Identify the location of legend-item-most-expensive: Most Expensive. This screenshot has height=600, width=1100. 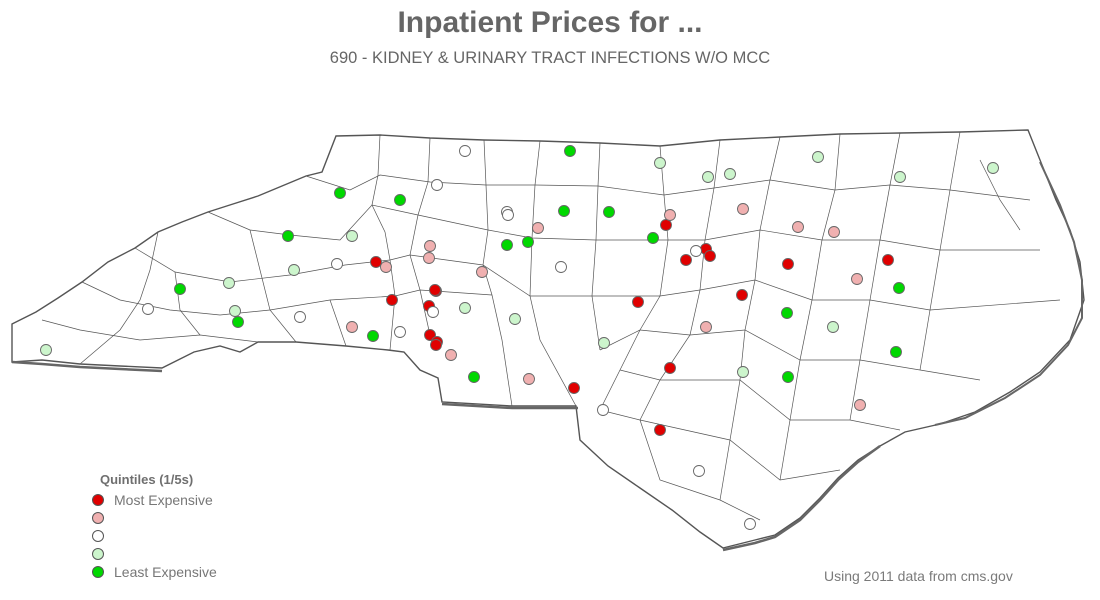
(154, 500).